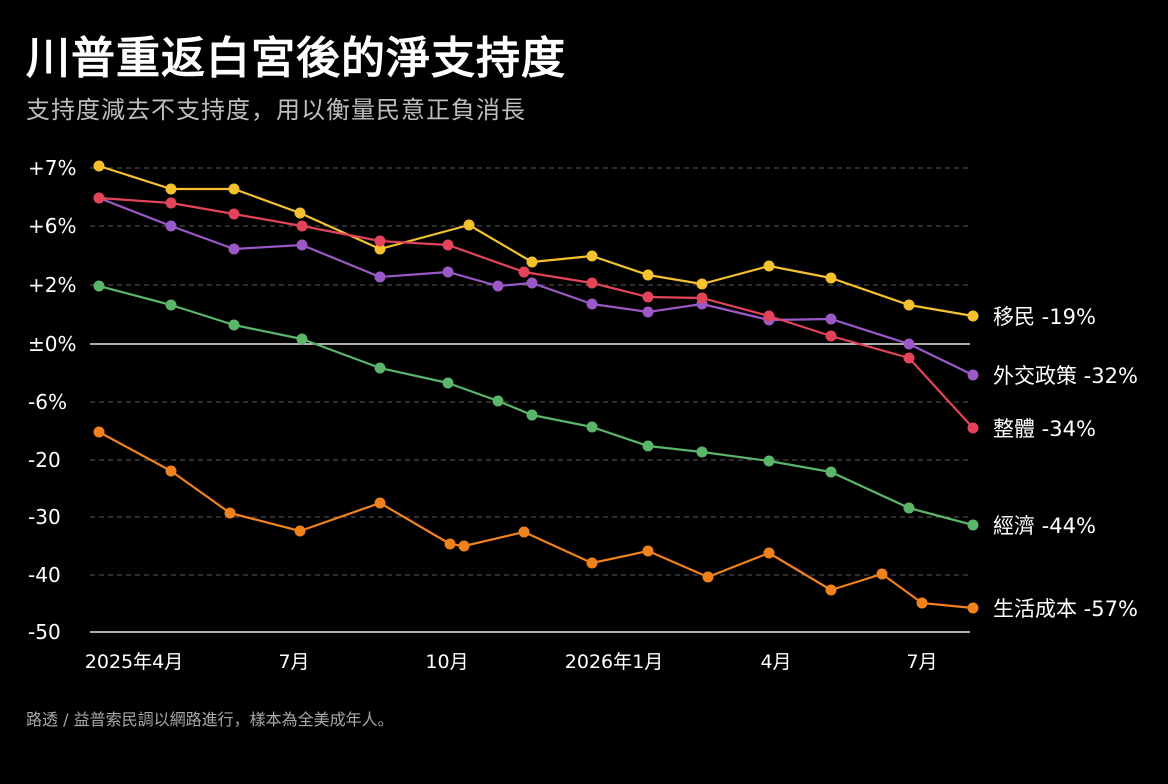 The image size is (1168, 784). What do you see at coordinates (52, 344) in the screenshot?
I see `y-tick-label: ±0%` at bounding box center [52, 344].